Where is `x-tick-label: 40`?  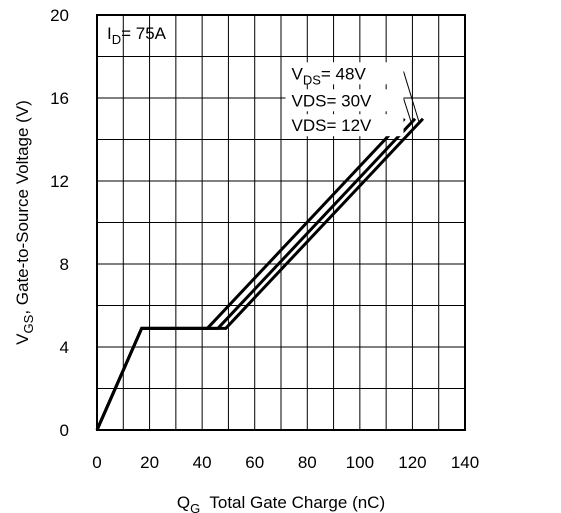 x-tick-label: 40 is located at coordinates (202, 462).